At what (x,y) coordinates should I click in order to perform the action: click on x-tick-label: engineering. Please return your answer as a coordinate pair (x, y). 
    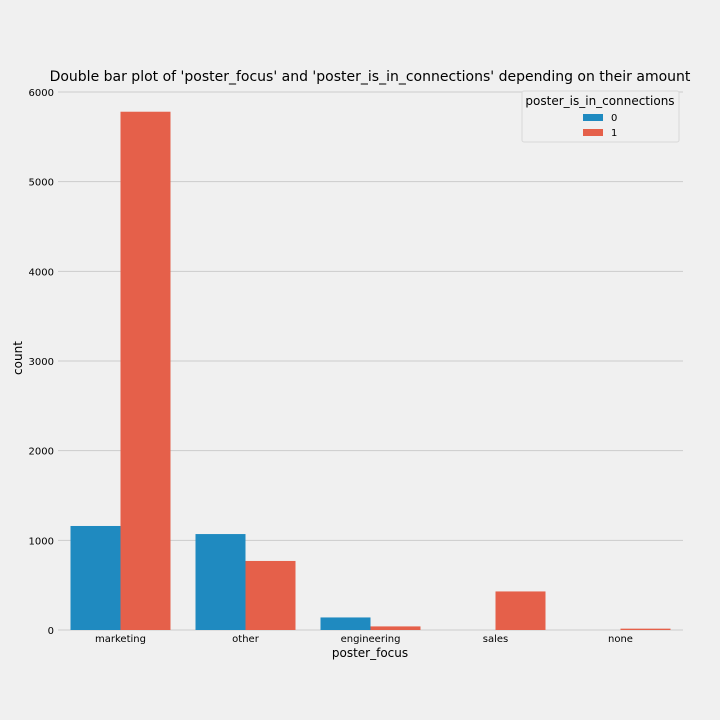
    Looking at the image, I should click on (371, 639).